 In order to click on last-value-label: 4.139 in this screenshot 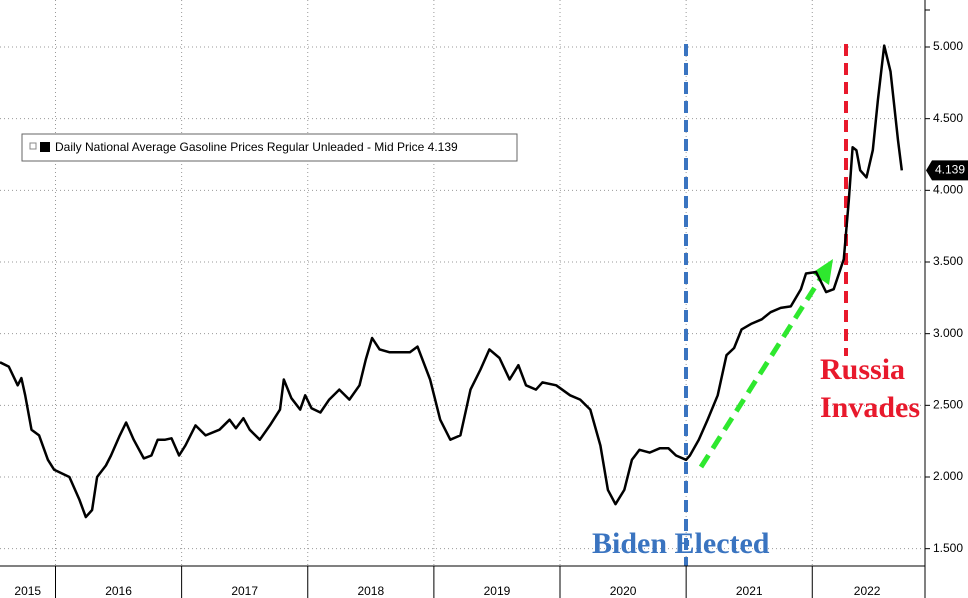, I will do `click(950, 170)`.